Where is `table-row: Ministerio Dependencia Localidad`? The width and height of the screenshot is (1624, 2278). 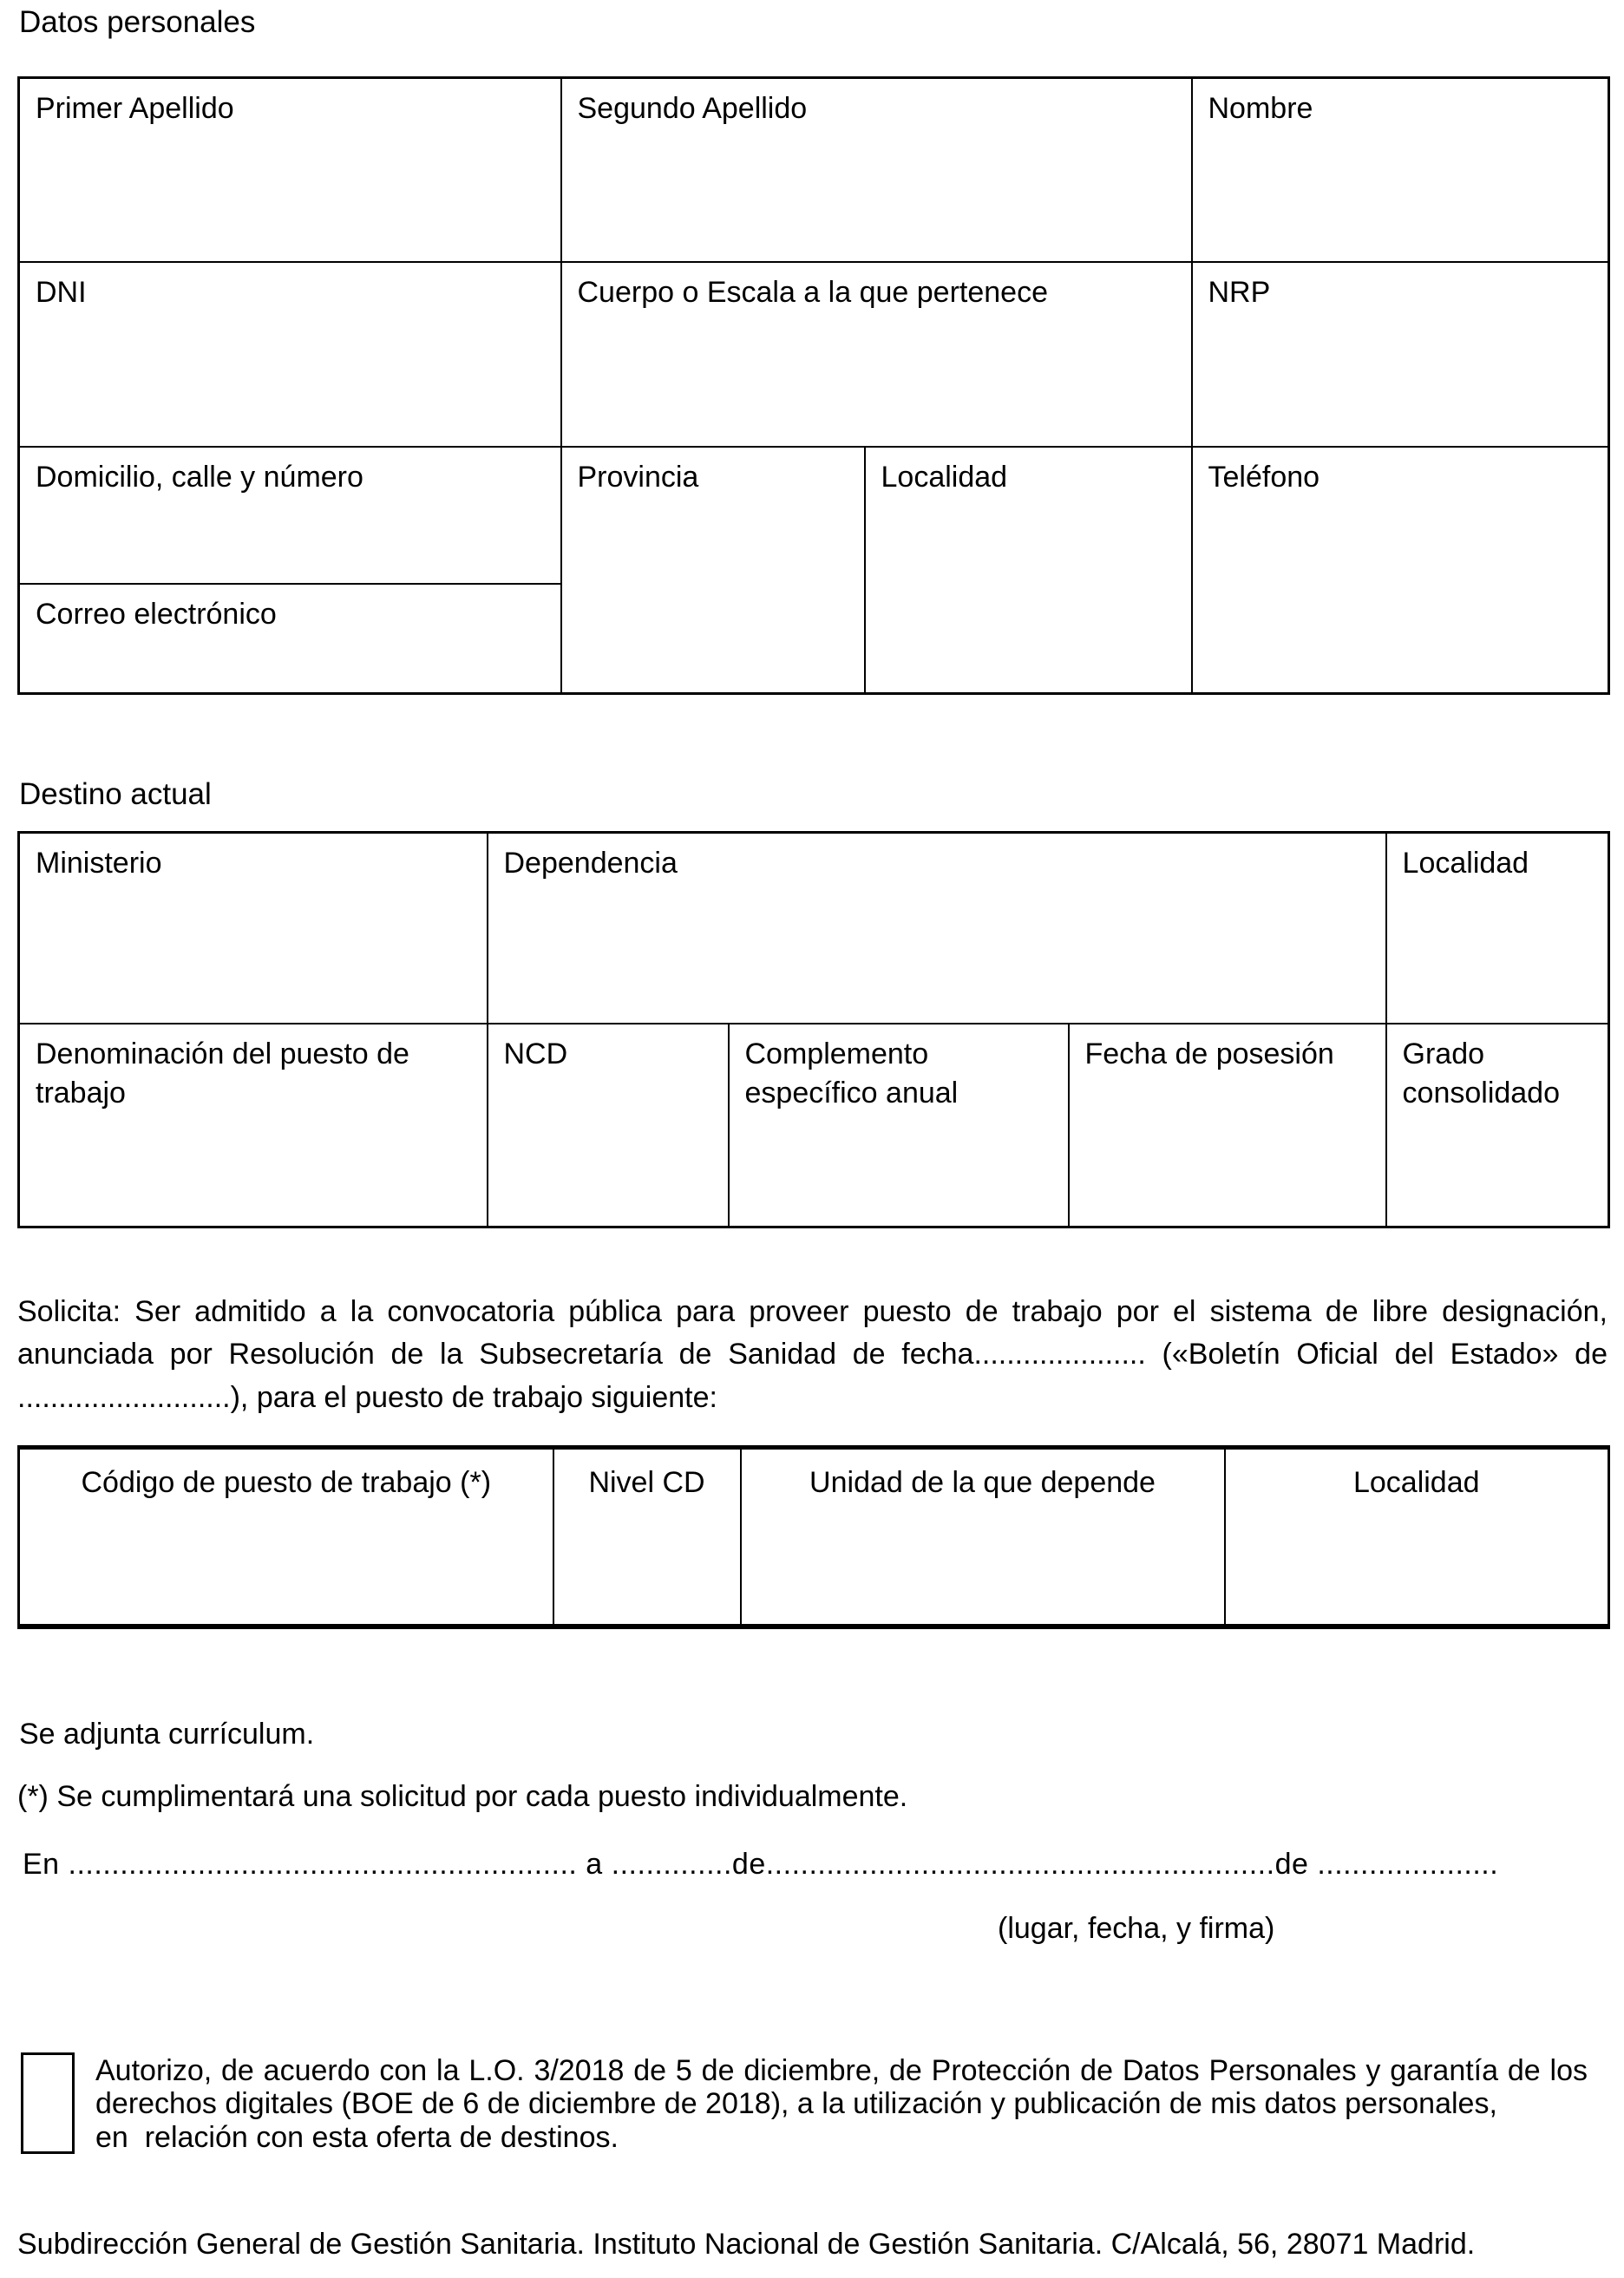
table-row: Ministerio Dependencia Localidad is located at coordinates (813, 927).